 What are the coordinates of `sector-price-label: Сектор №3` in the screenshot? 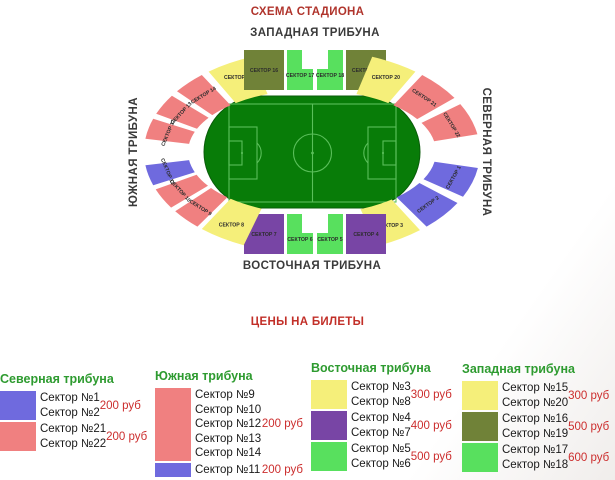 It's located at (381, 387).